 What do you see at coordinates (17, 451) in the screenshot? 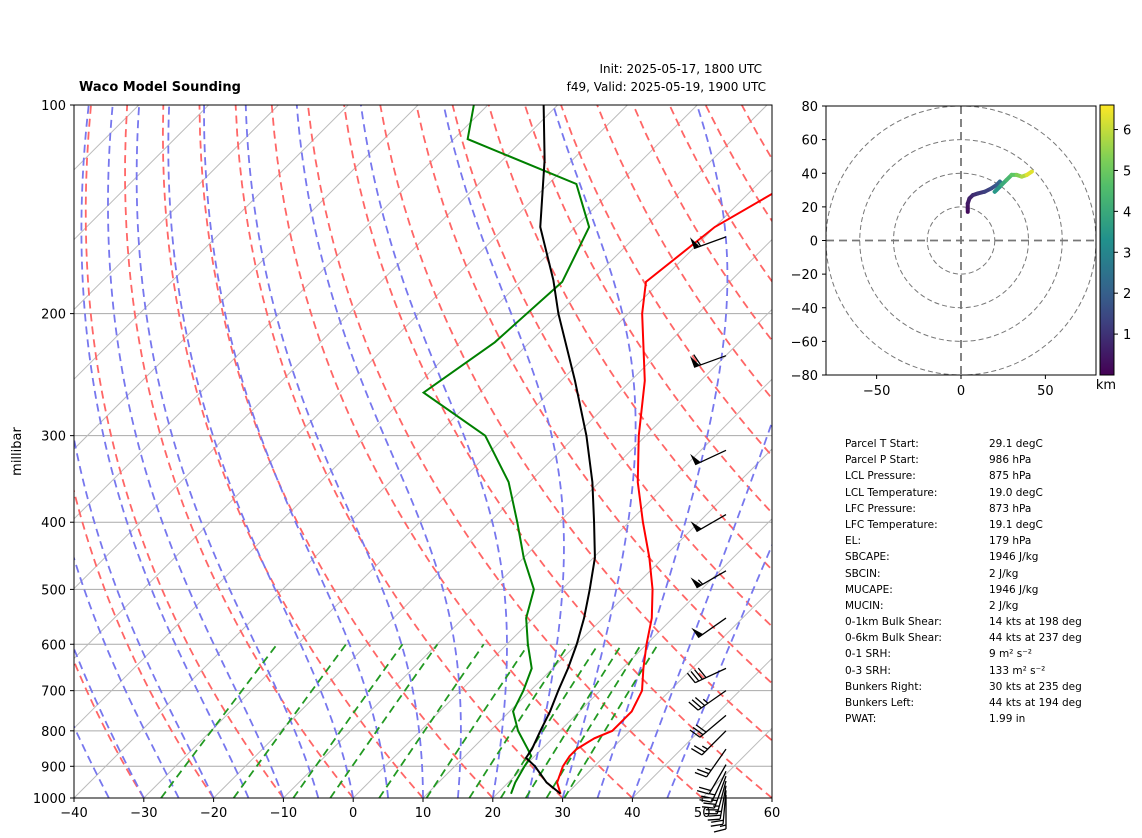
I see `y-axis-label: millibar` at bounding box center [17, 451].